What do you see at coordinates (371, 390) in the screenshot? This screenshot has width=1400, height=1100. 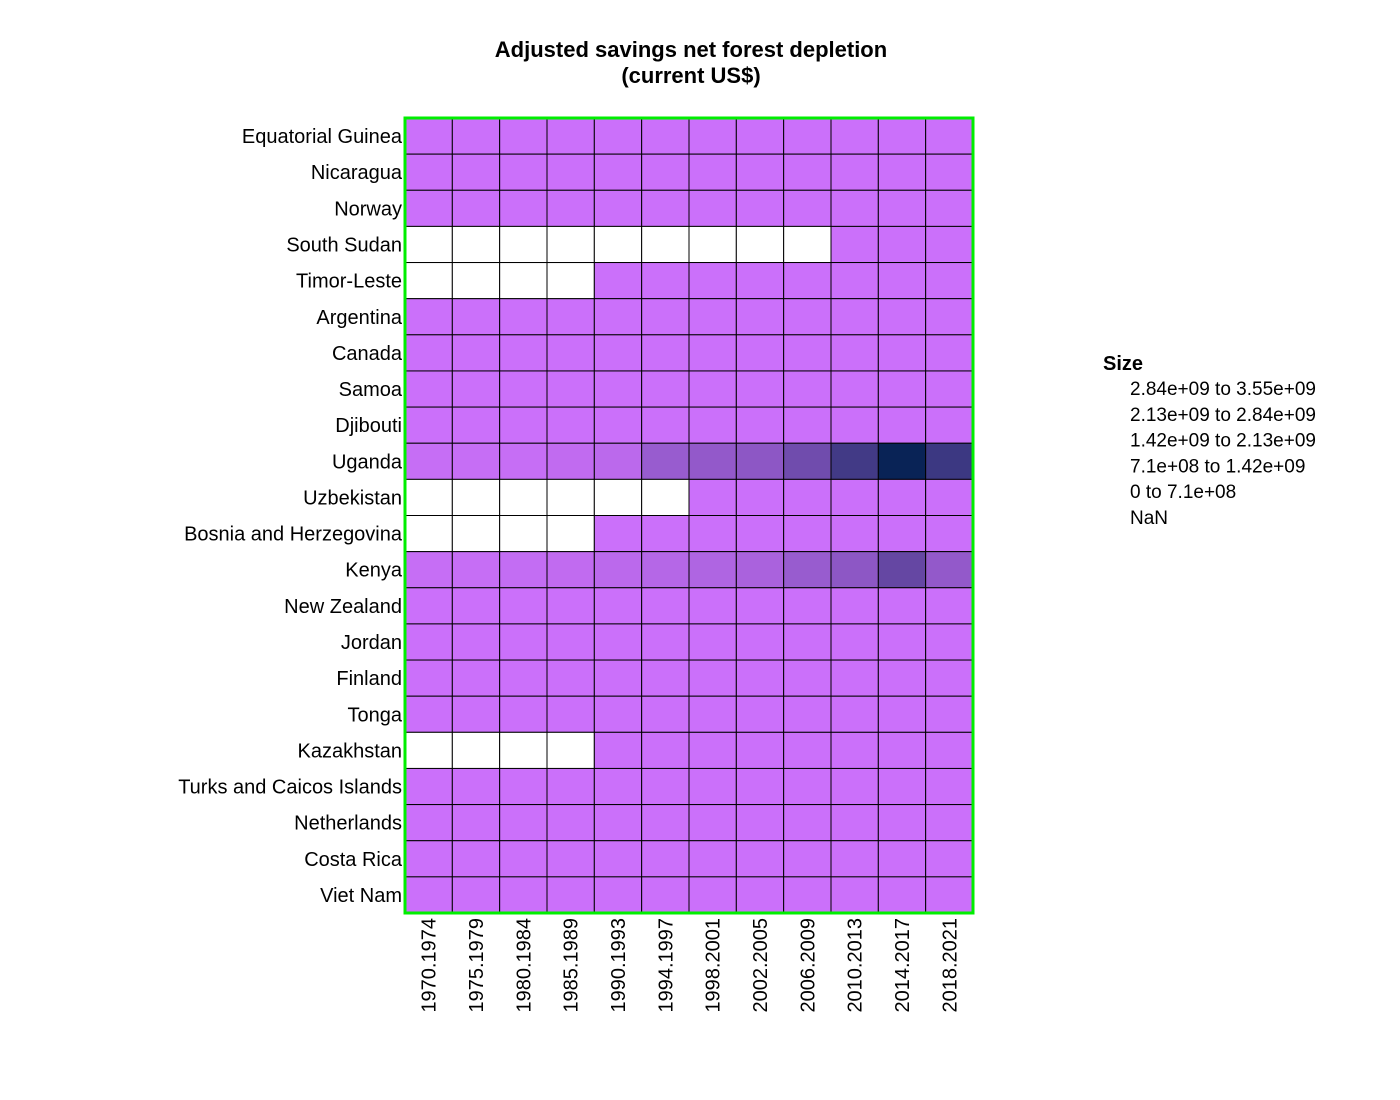 I see `row-label: Samoa` at bounding box center [371, 390].